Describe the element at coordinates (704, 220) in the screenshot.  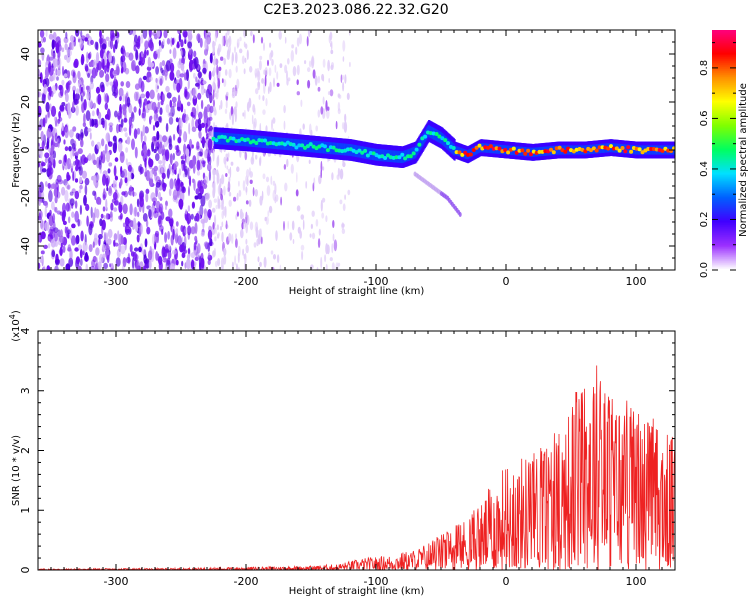
I see `colorbar-tick-label: 0.2` at that location.